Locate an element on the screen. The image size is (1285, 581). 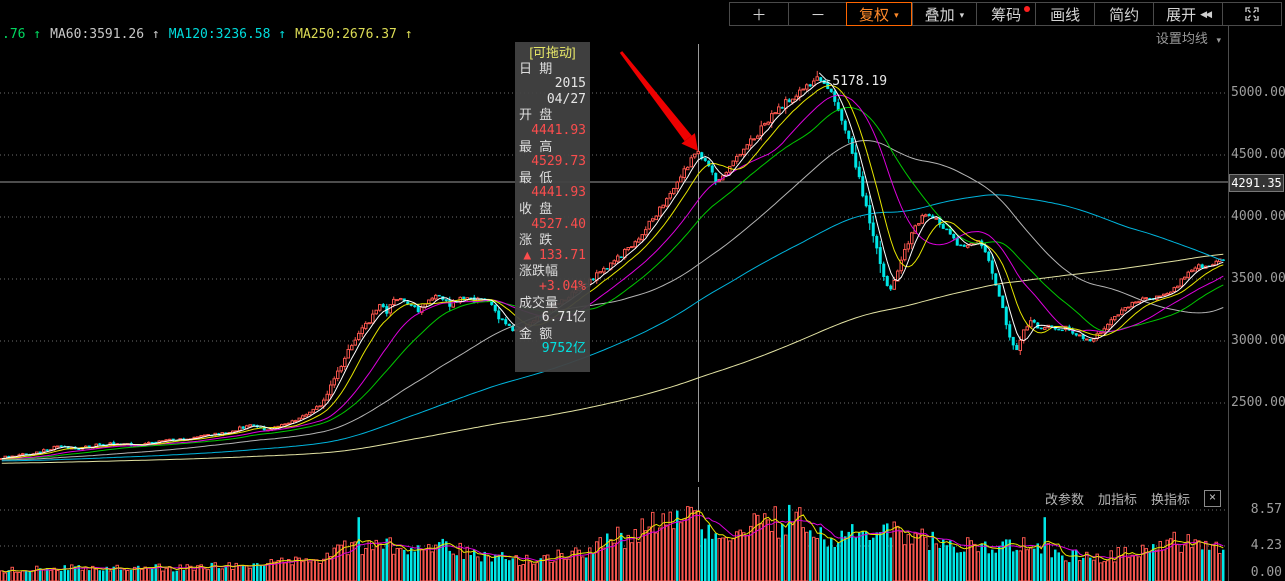
toolbar-button-adjust-price: 复权 ▾ is located at coordinates (879, 14).